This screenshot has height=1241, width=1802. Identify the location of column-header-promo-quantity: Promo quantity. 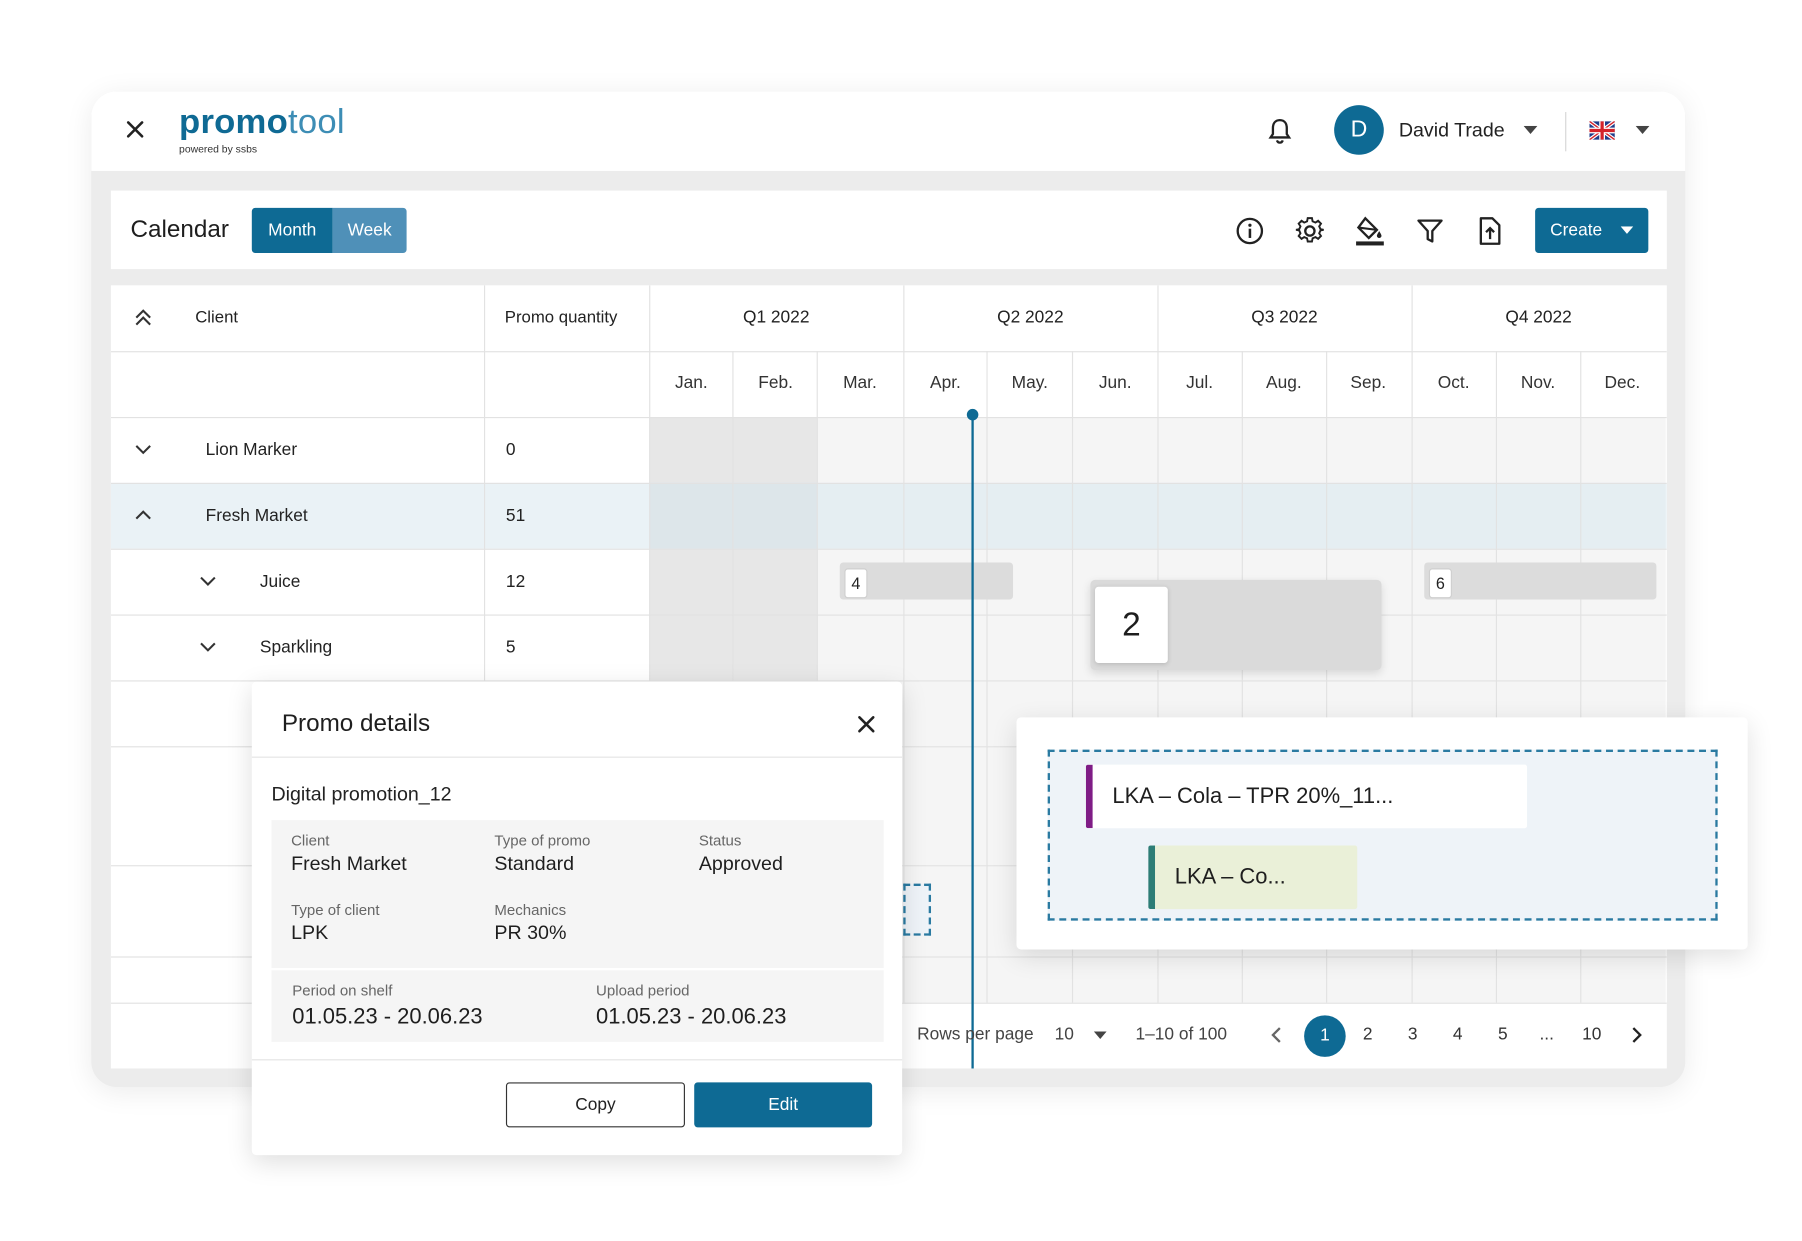
(561, 317).